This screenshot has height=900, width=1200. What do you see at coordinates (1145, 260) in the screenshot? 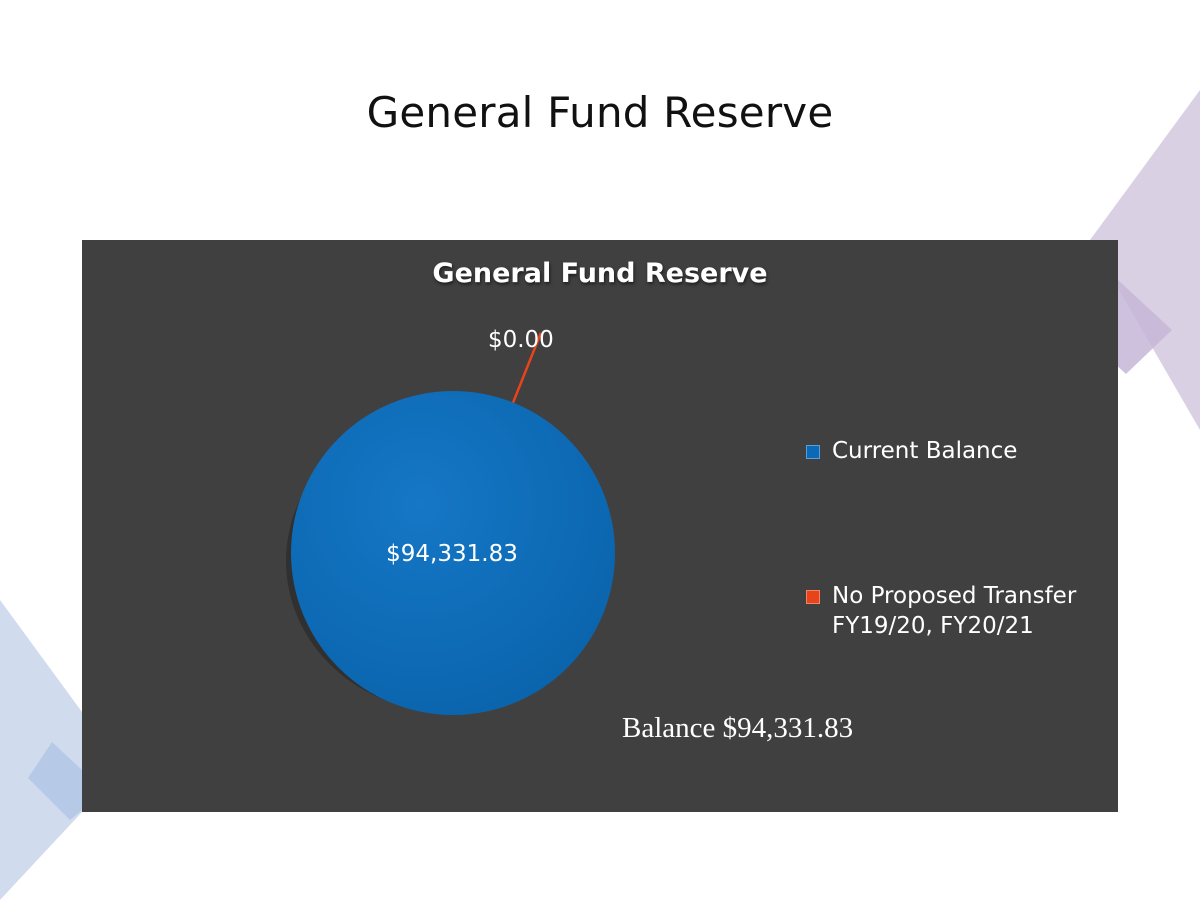
I see `purple-diamond-large` at bounding box center [1145, 260].